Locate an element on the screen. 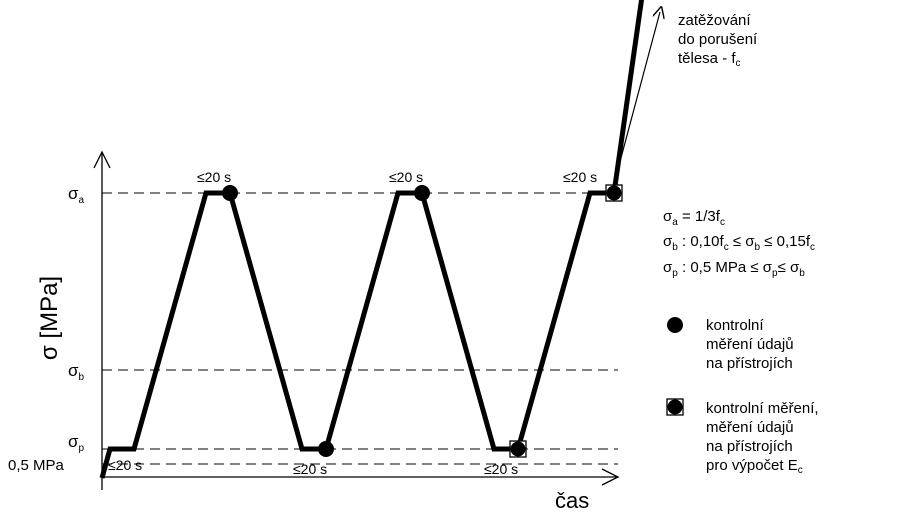  x-axis is located at coordinates (361, 477).